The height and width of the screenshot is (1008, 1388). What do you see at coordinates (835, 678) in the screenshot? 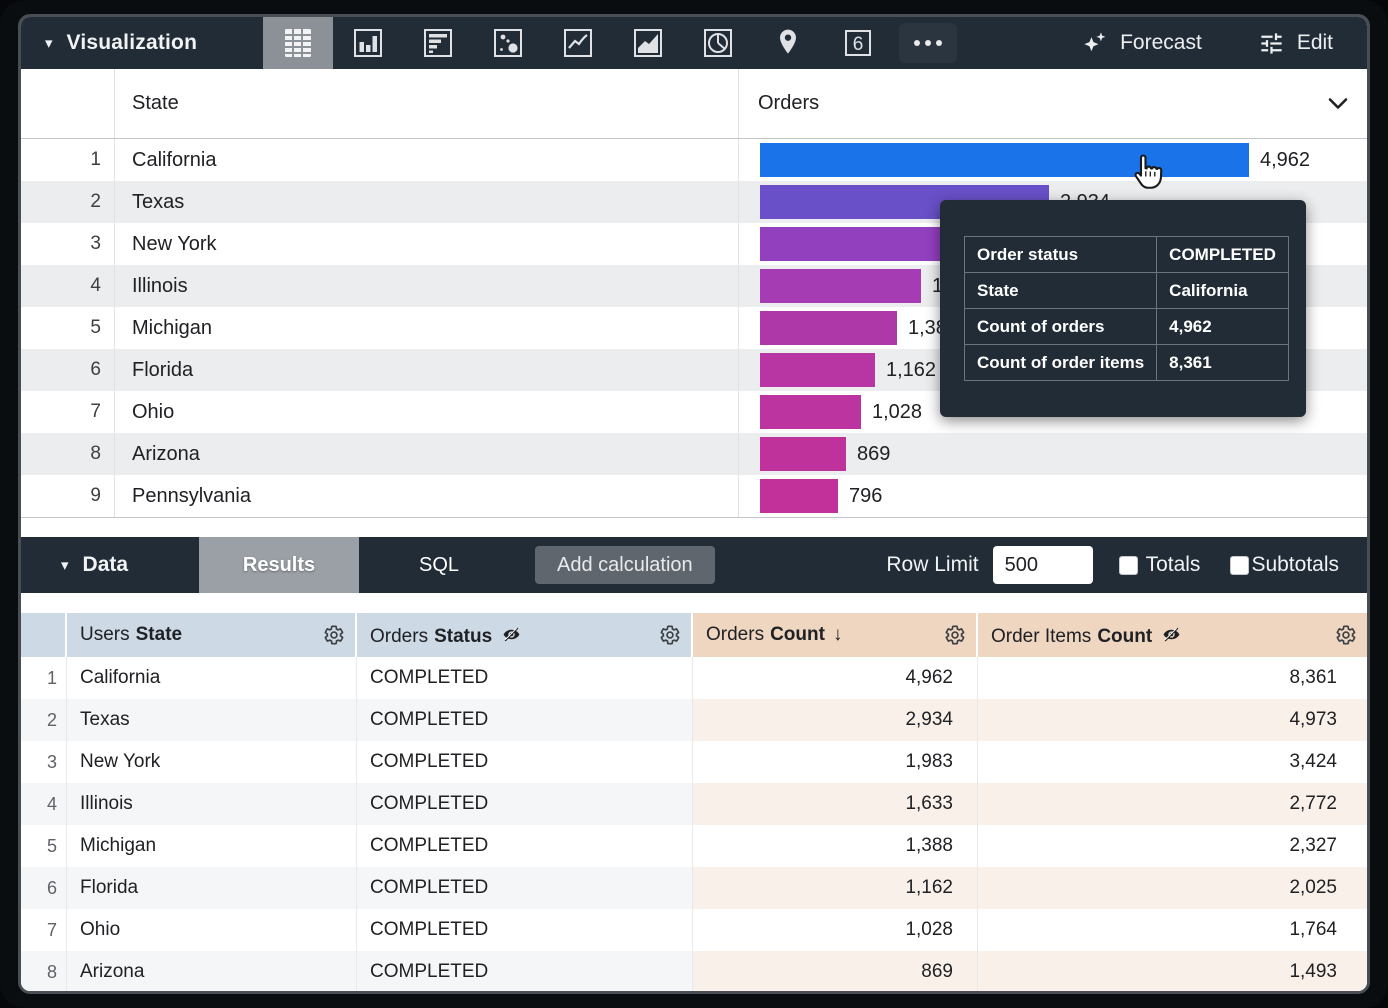
I see `orders-count-cell: 4,962` at bounding box center [835, 678].